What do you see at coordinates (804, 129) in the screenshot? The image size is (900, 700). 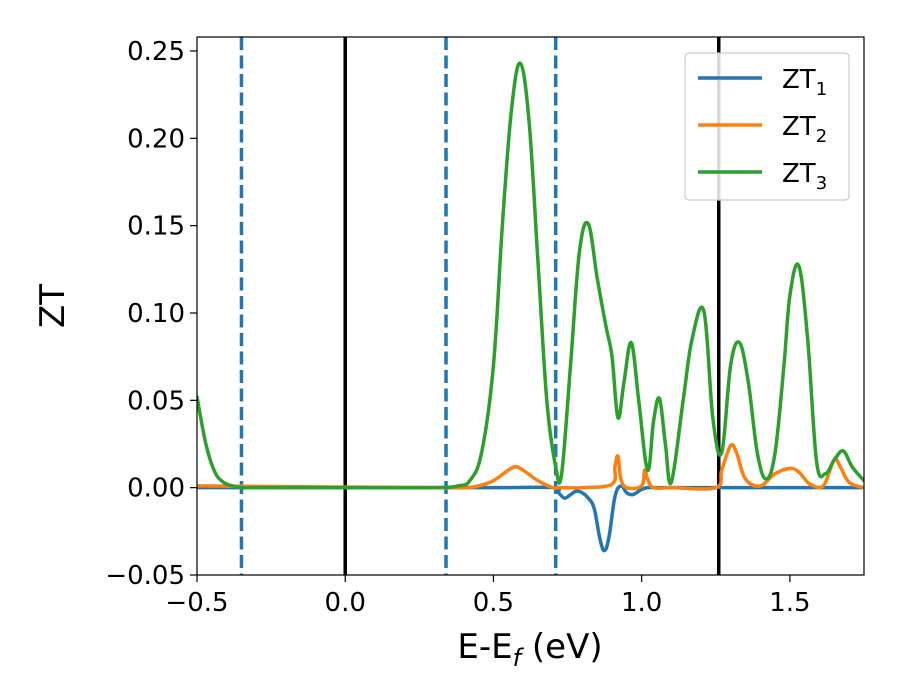 I see `legend-label-zt2: ZT2` at bounding box center [804, 129].